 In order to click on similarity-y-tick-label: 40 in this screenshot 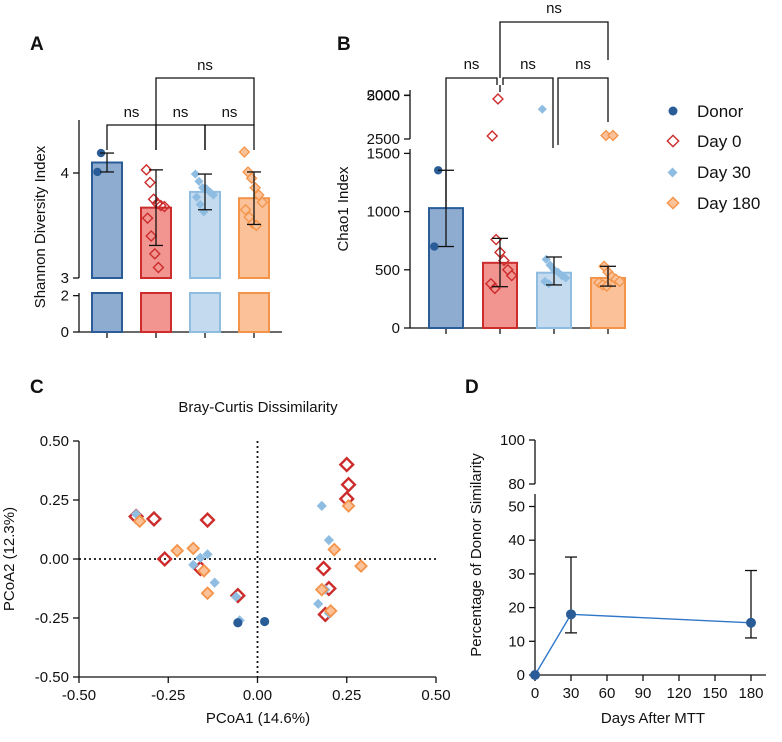, I will do `click(516, 540)`.